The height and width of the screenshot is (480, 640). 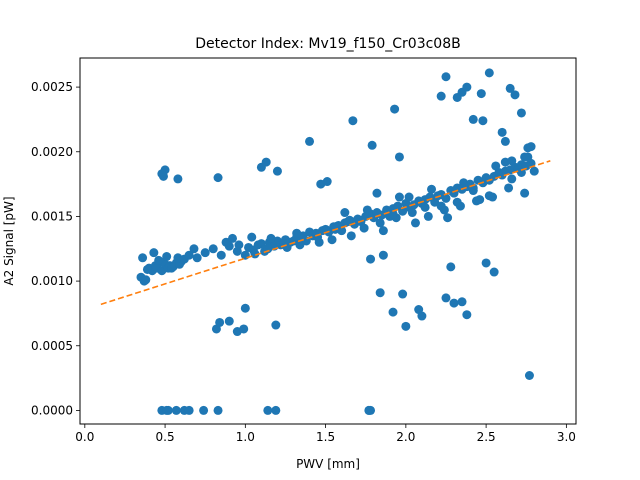 What do you see at coordinates (9, 240) in the screenshot?
I see `y-axis-label: A2 Signal [pW]` at bounding box center [9, 240].